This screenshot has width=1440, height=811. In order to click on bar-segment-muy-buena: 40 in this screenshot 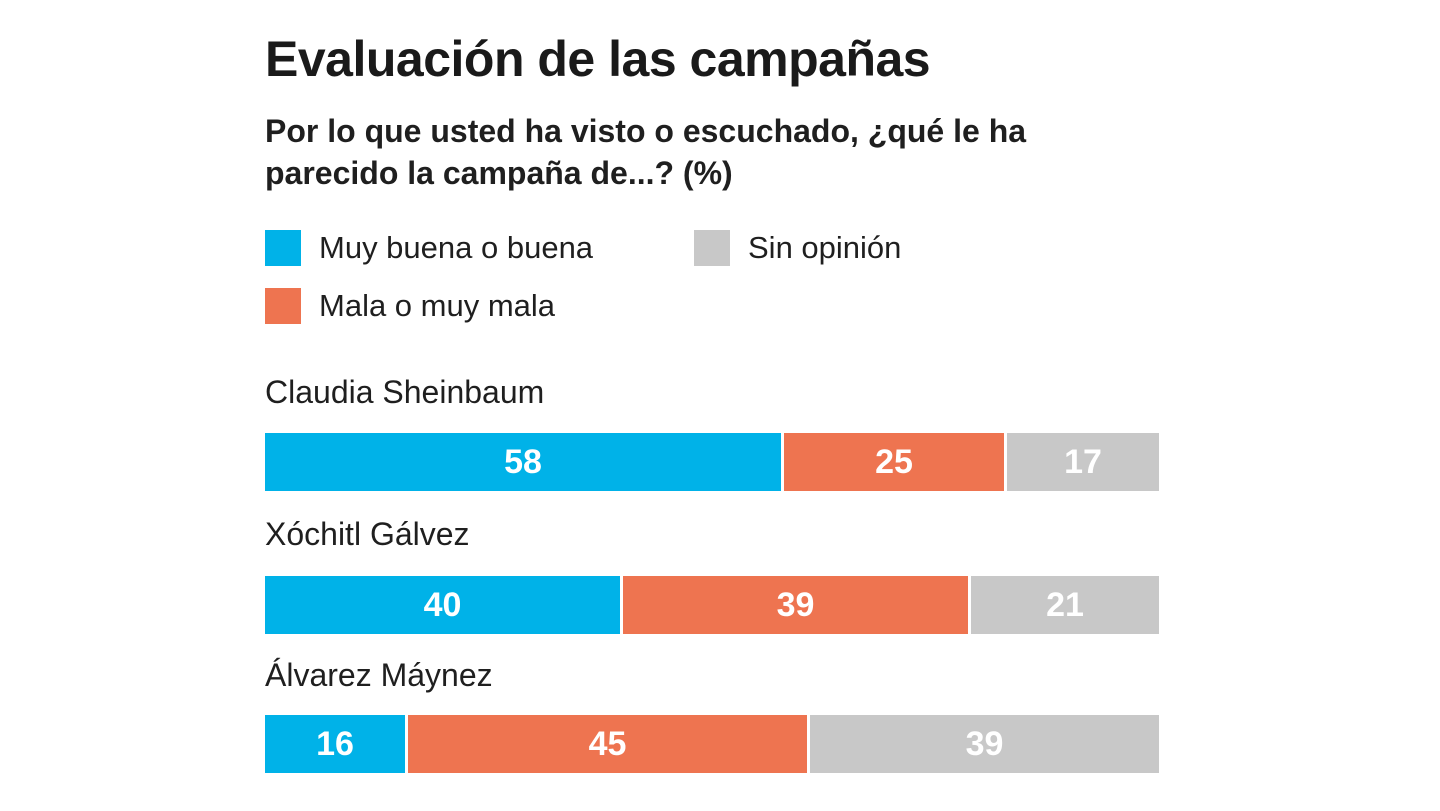, I will do `click(442, 605)`.